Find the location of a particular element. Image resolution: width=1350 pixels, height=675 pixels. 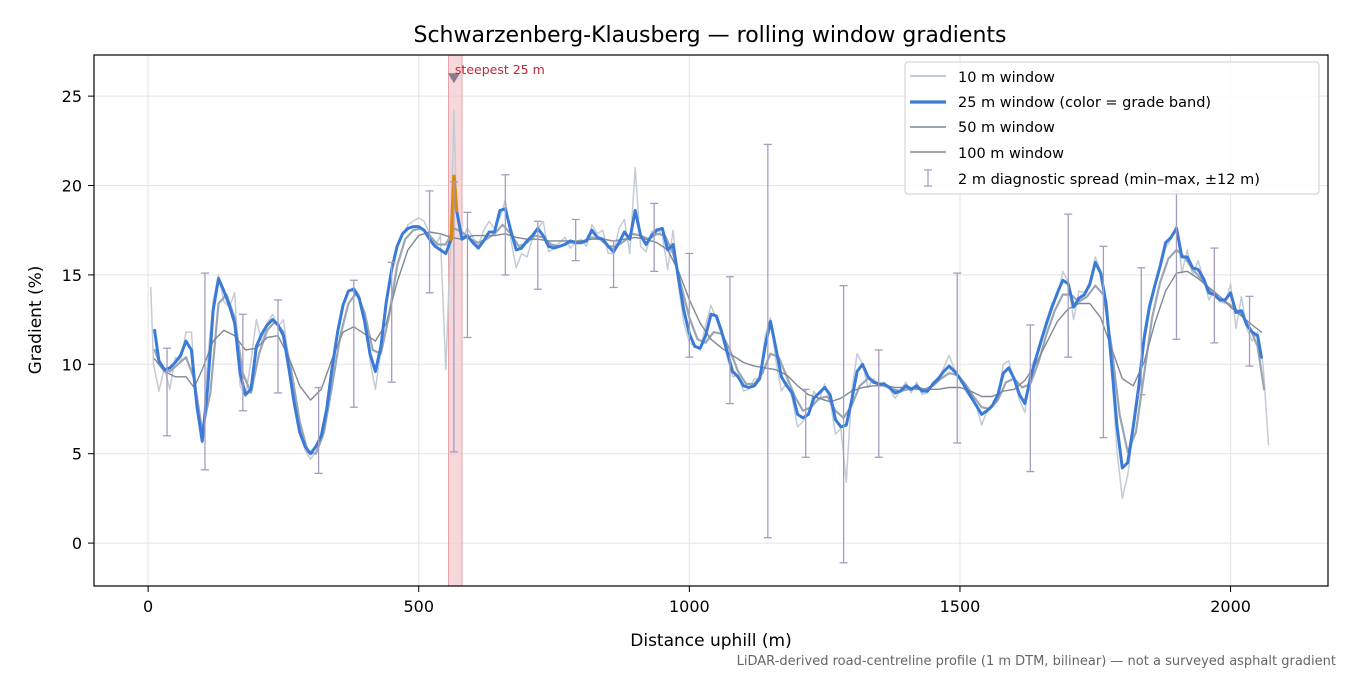

legend-label-errorbar: 2 m diagnostic spread (min–max, ±12 m) is located at coordinates (1109, 180).